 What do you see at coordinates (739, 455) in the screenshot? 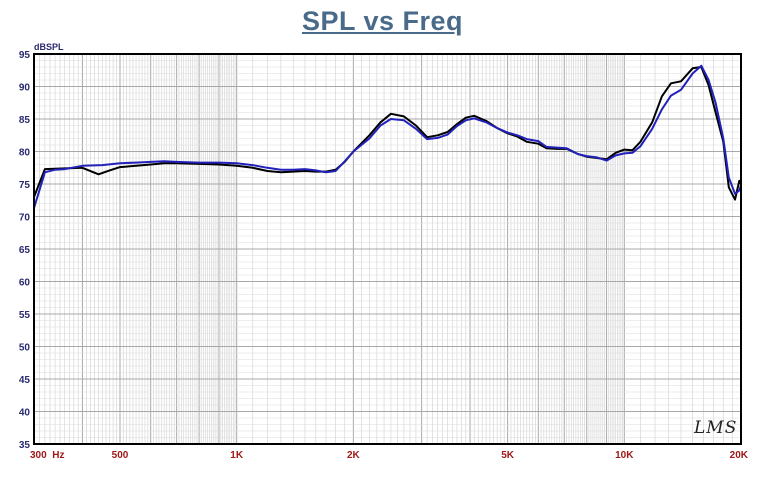
I see `x-tick-label: 20K` at bounding box center [739, 455].